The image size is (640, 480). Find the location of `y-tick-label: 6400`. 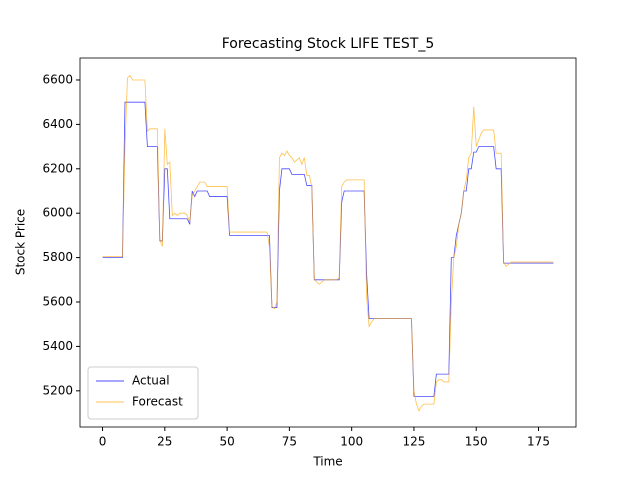

y-tick-label: 6400 is located at coordinates (57, 124).